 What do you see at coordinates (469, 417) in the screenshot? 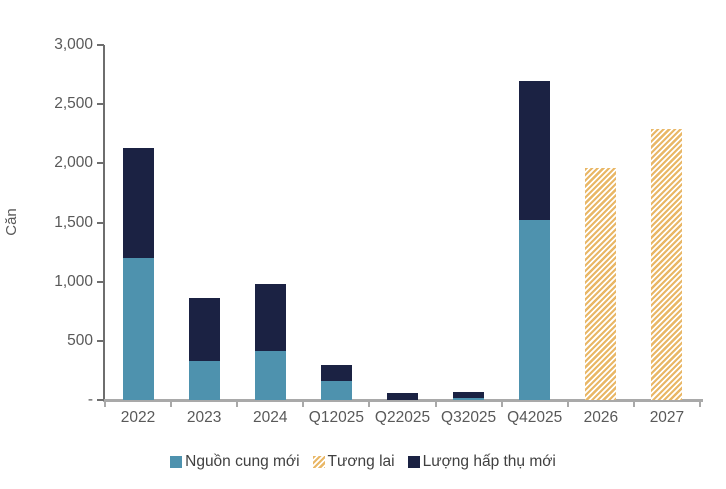
I see `x-axis-label-q32025: Q32025` at bounding box center [469, 417].